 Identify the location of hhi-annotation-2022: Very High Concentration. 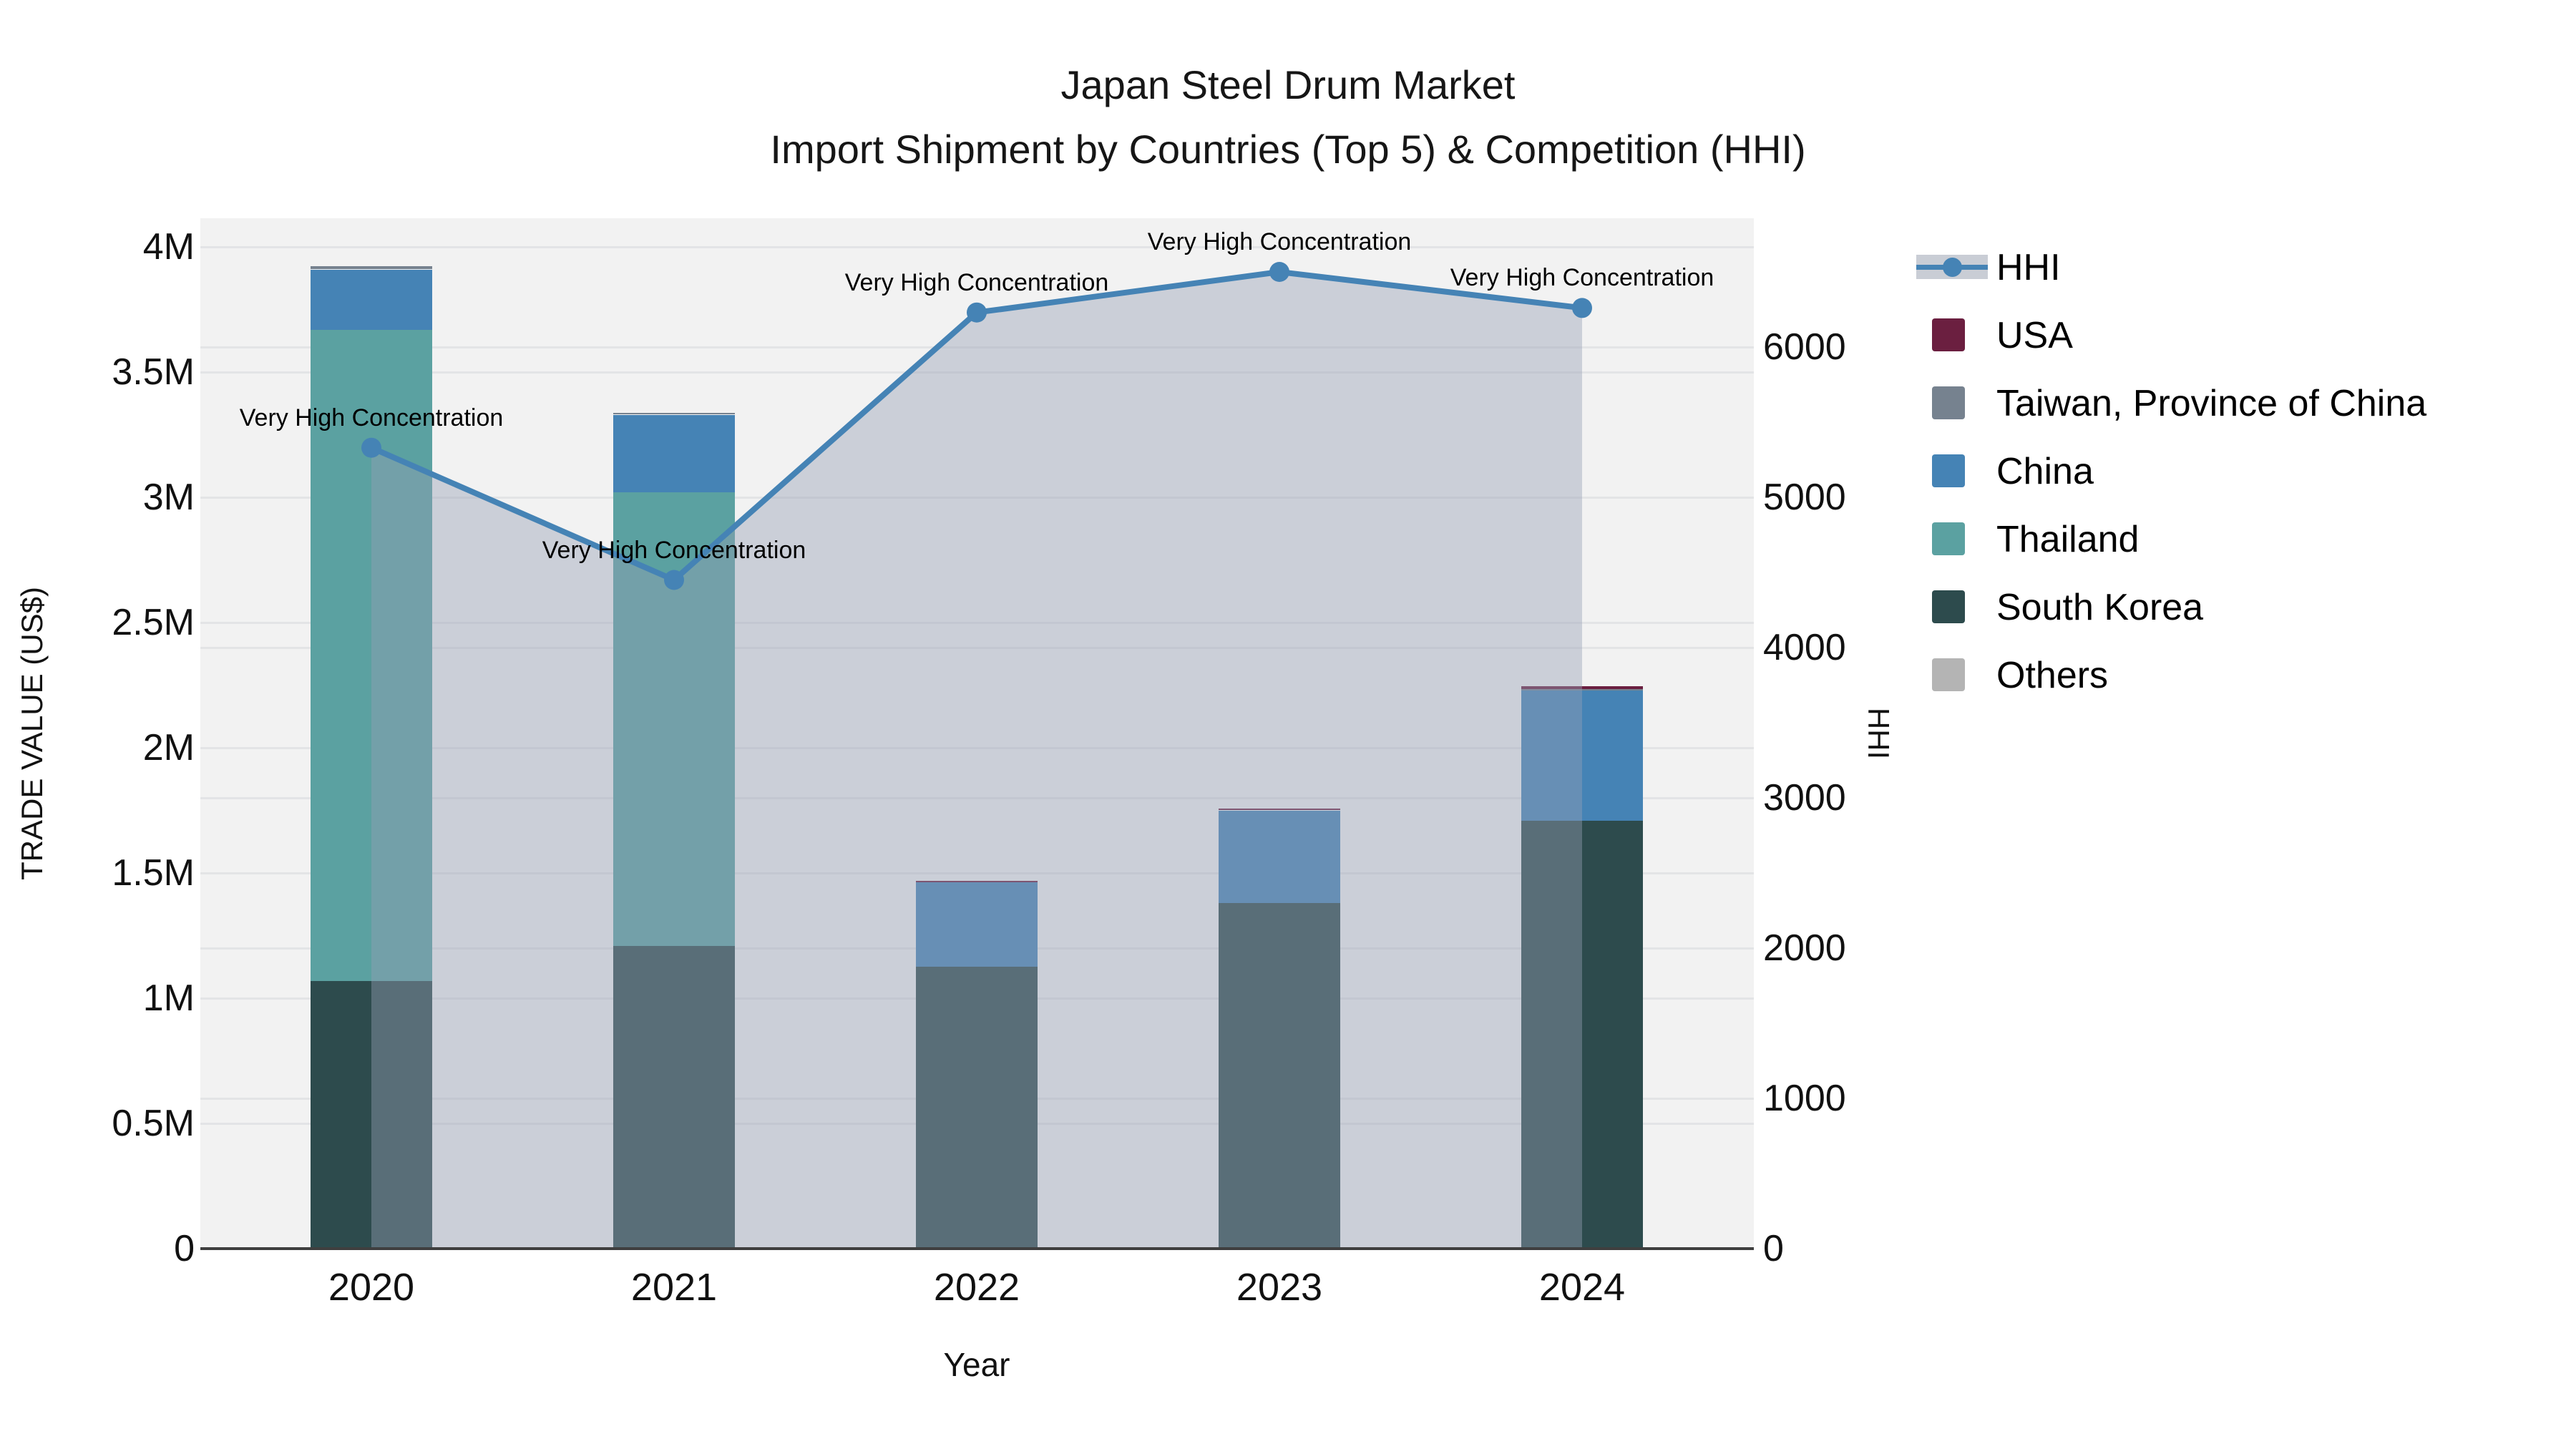
(976, 282).